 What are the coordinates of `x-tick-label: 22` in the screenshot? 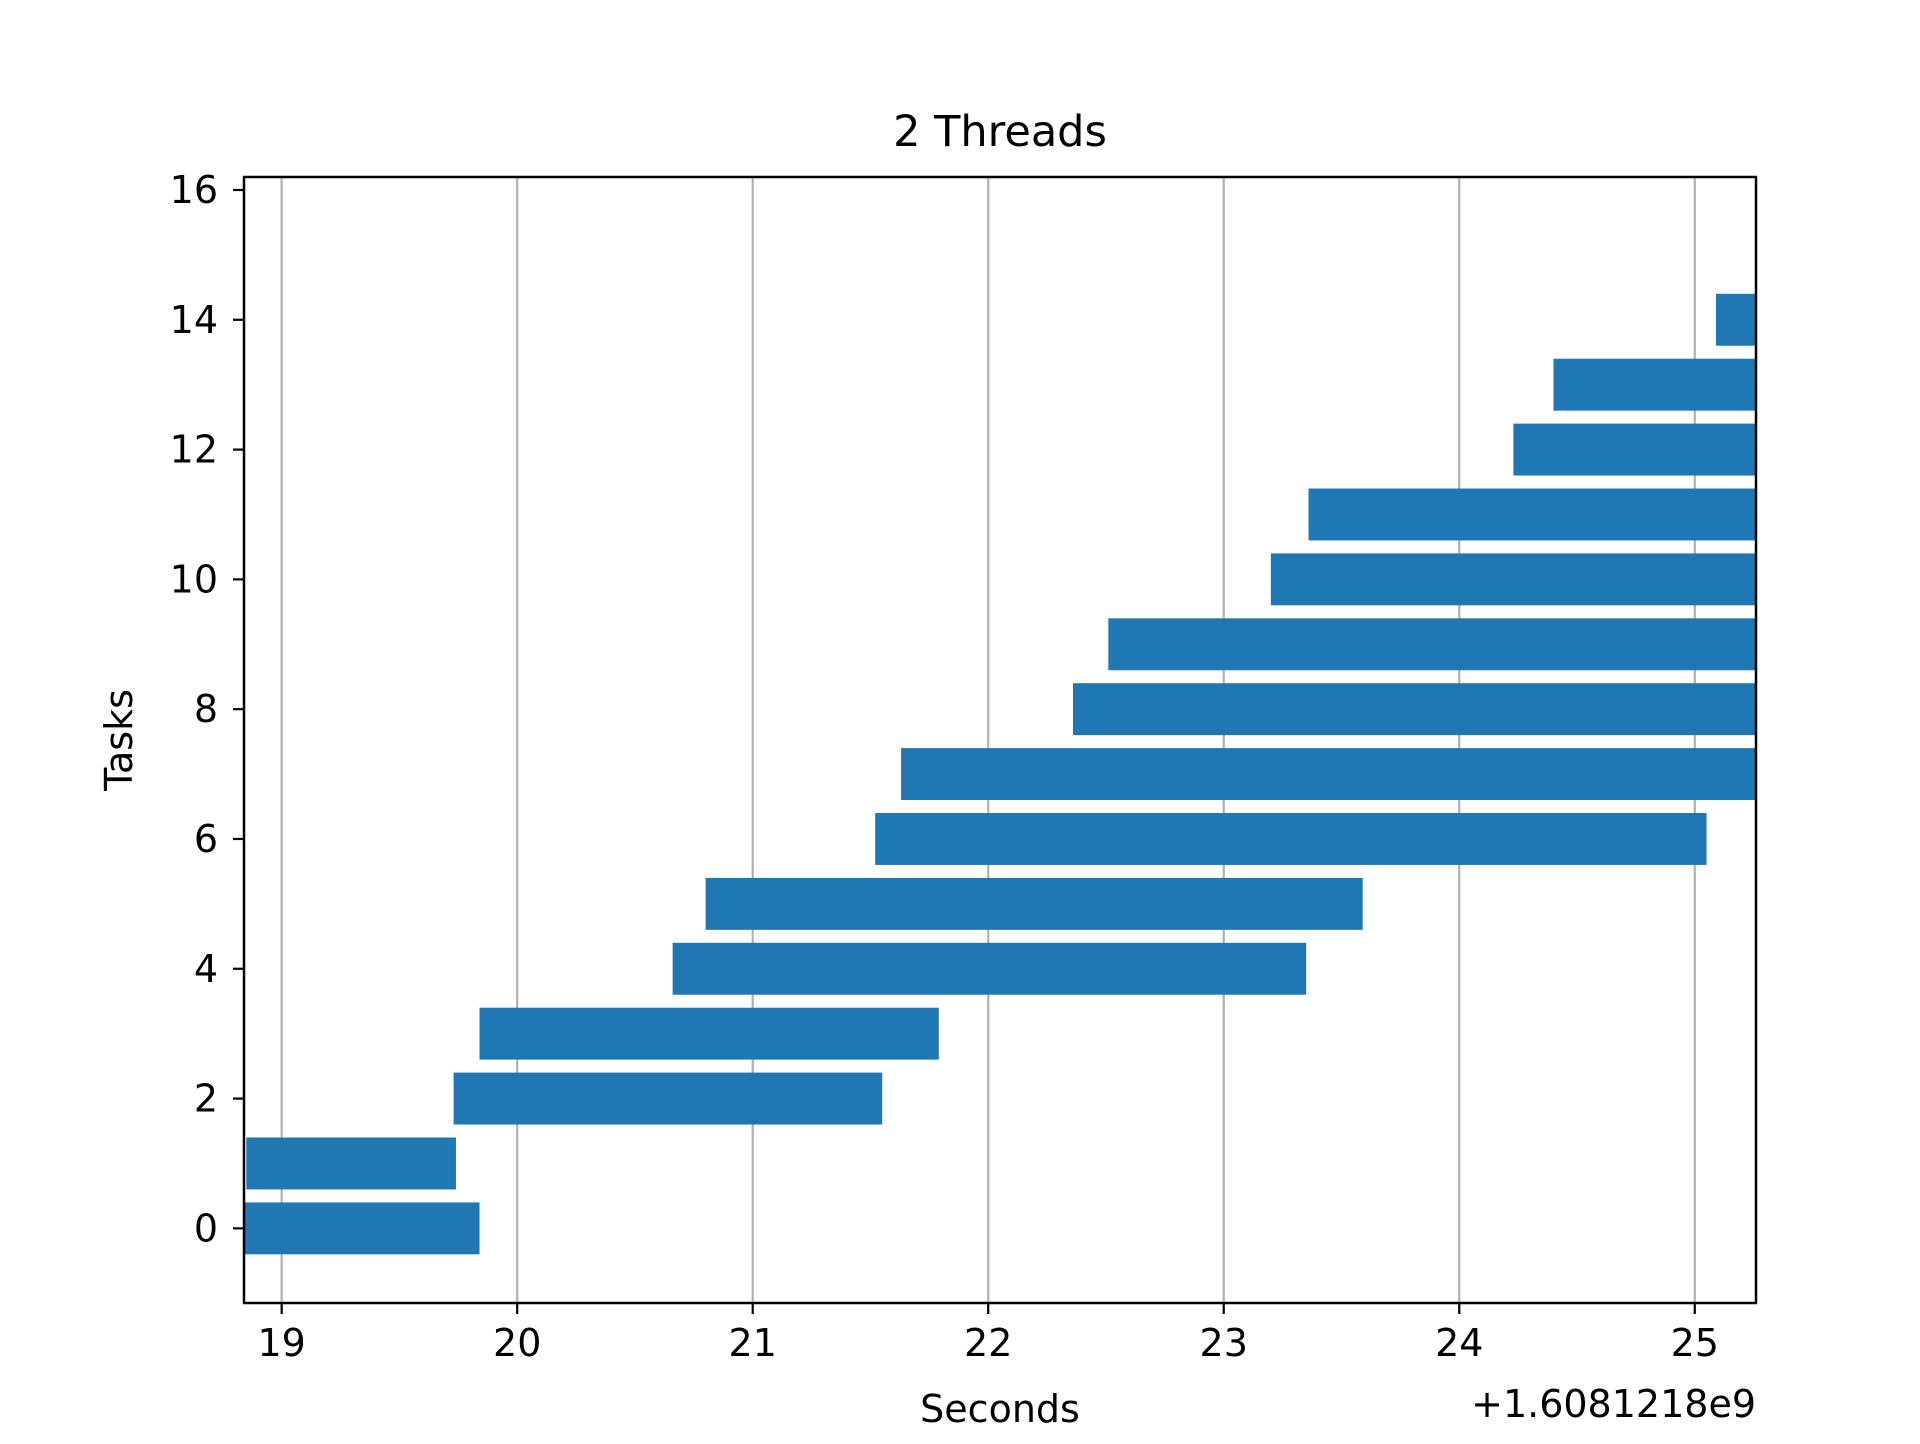 It's located at (988, 1343).